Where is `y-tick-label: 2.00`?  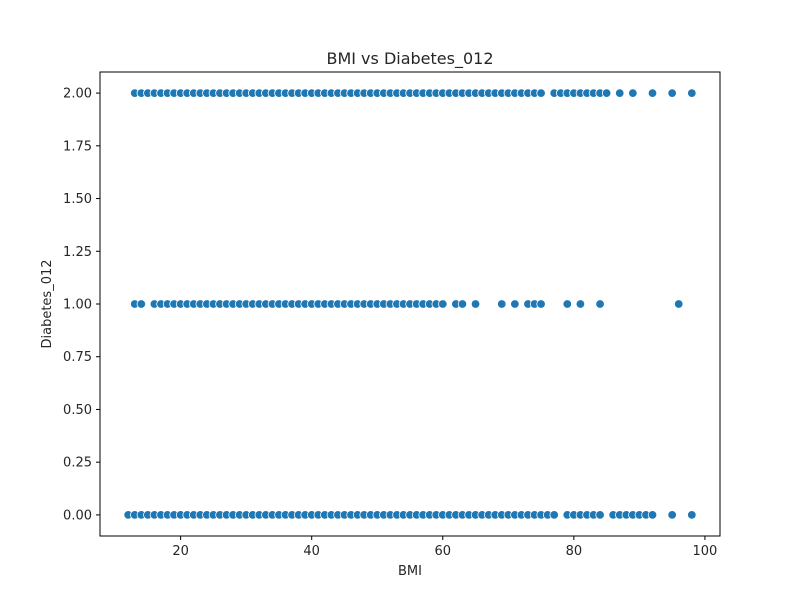
y-tick-label: 2.00 is located at coordinates (77, 94).